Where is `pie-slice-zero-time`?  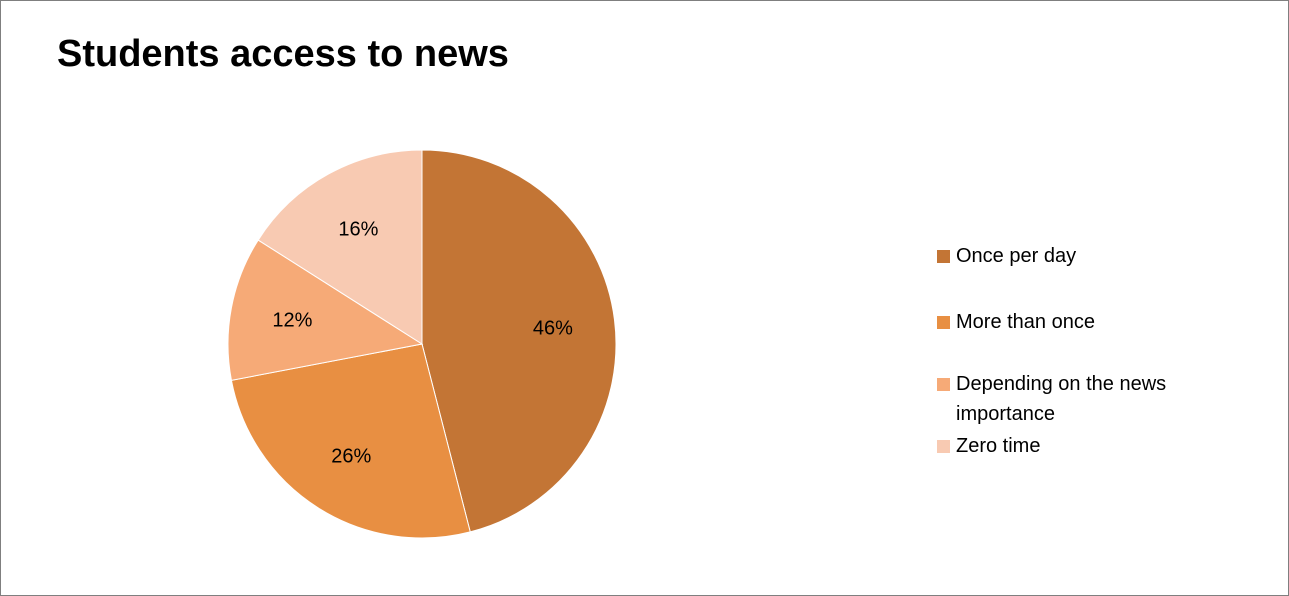
pie-slice-zero-time is located at coordinates (340, 247).